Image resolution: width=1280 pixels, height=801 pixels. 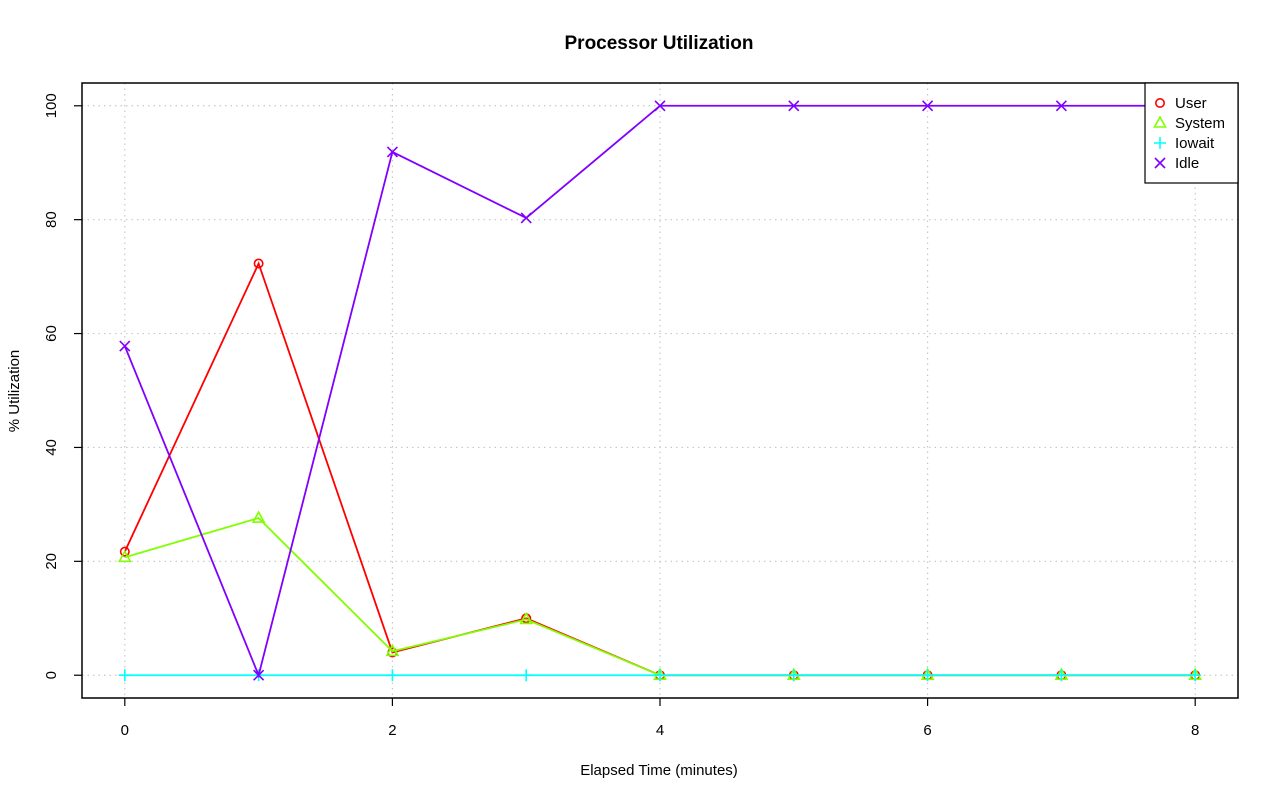 What do you see at coordinates (659, 43) in the screenshot?
I see `chart-title: Processor Utilization` at bounding box center [659, 43].